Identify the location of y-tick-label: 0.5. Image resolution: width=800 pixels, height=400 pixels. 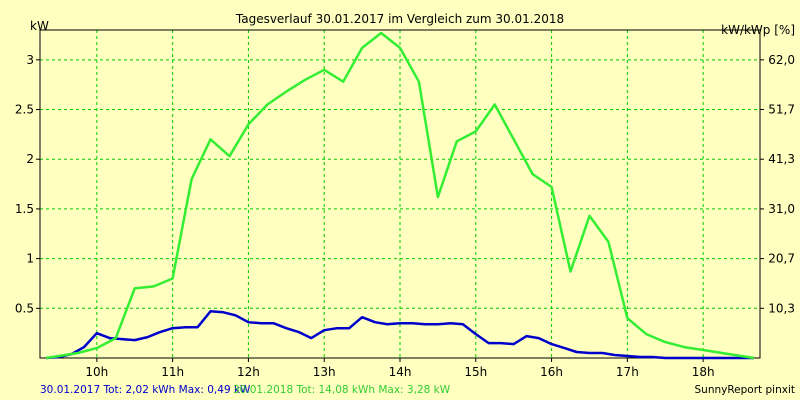
(24, 308).